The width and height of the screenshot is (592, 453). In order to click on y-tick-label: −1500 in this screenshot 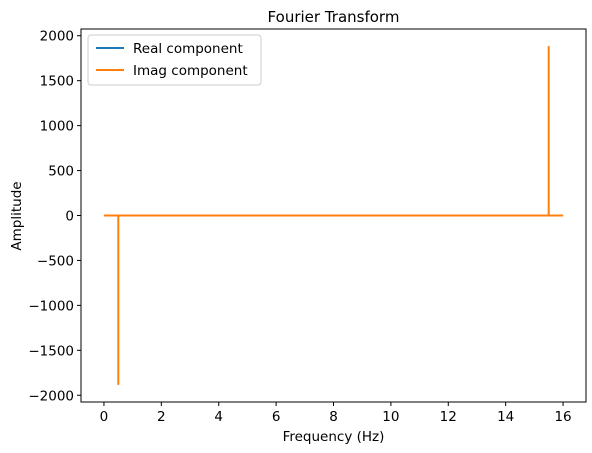, I will do `click(51, 351)`.